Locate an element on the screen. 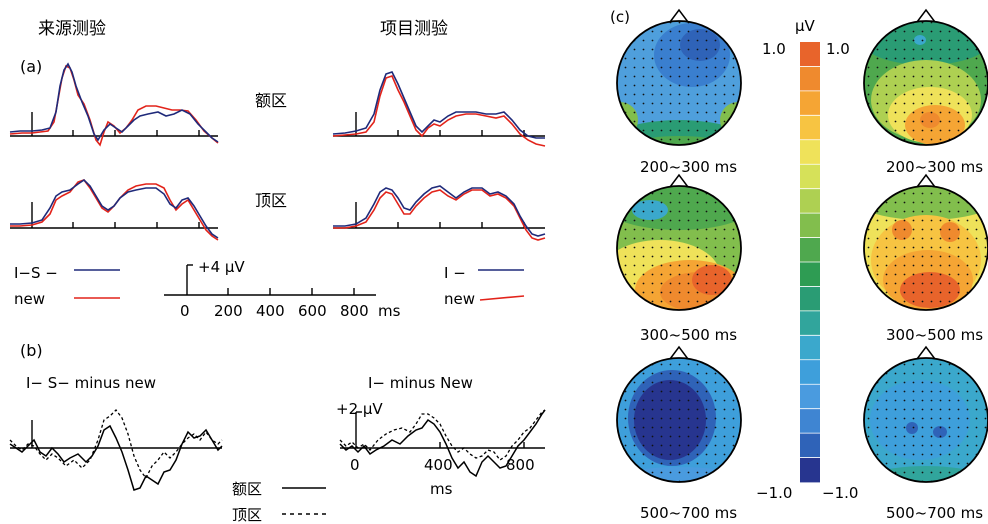 The width and height of the screenshot is (988, 524). col-left-title: 来源测验 is located at coordinates (72, 29).